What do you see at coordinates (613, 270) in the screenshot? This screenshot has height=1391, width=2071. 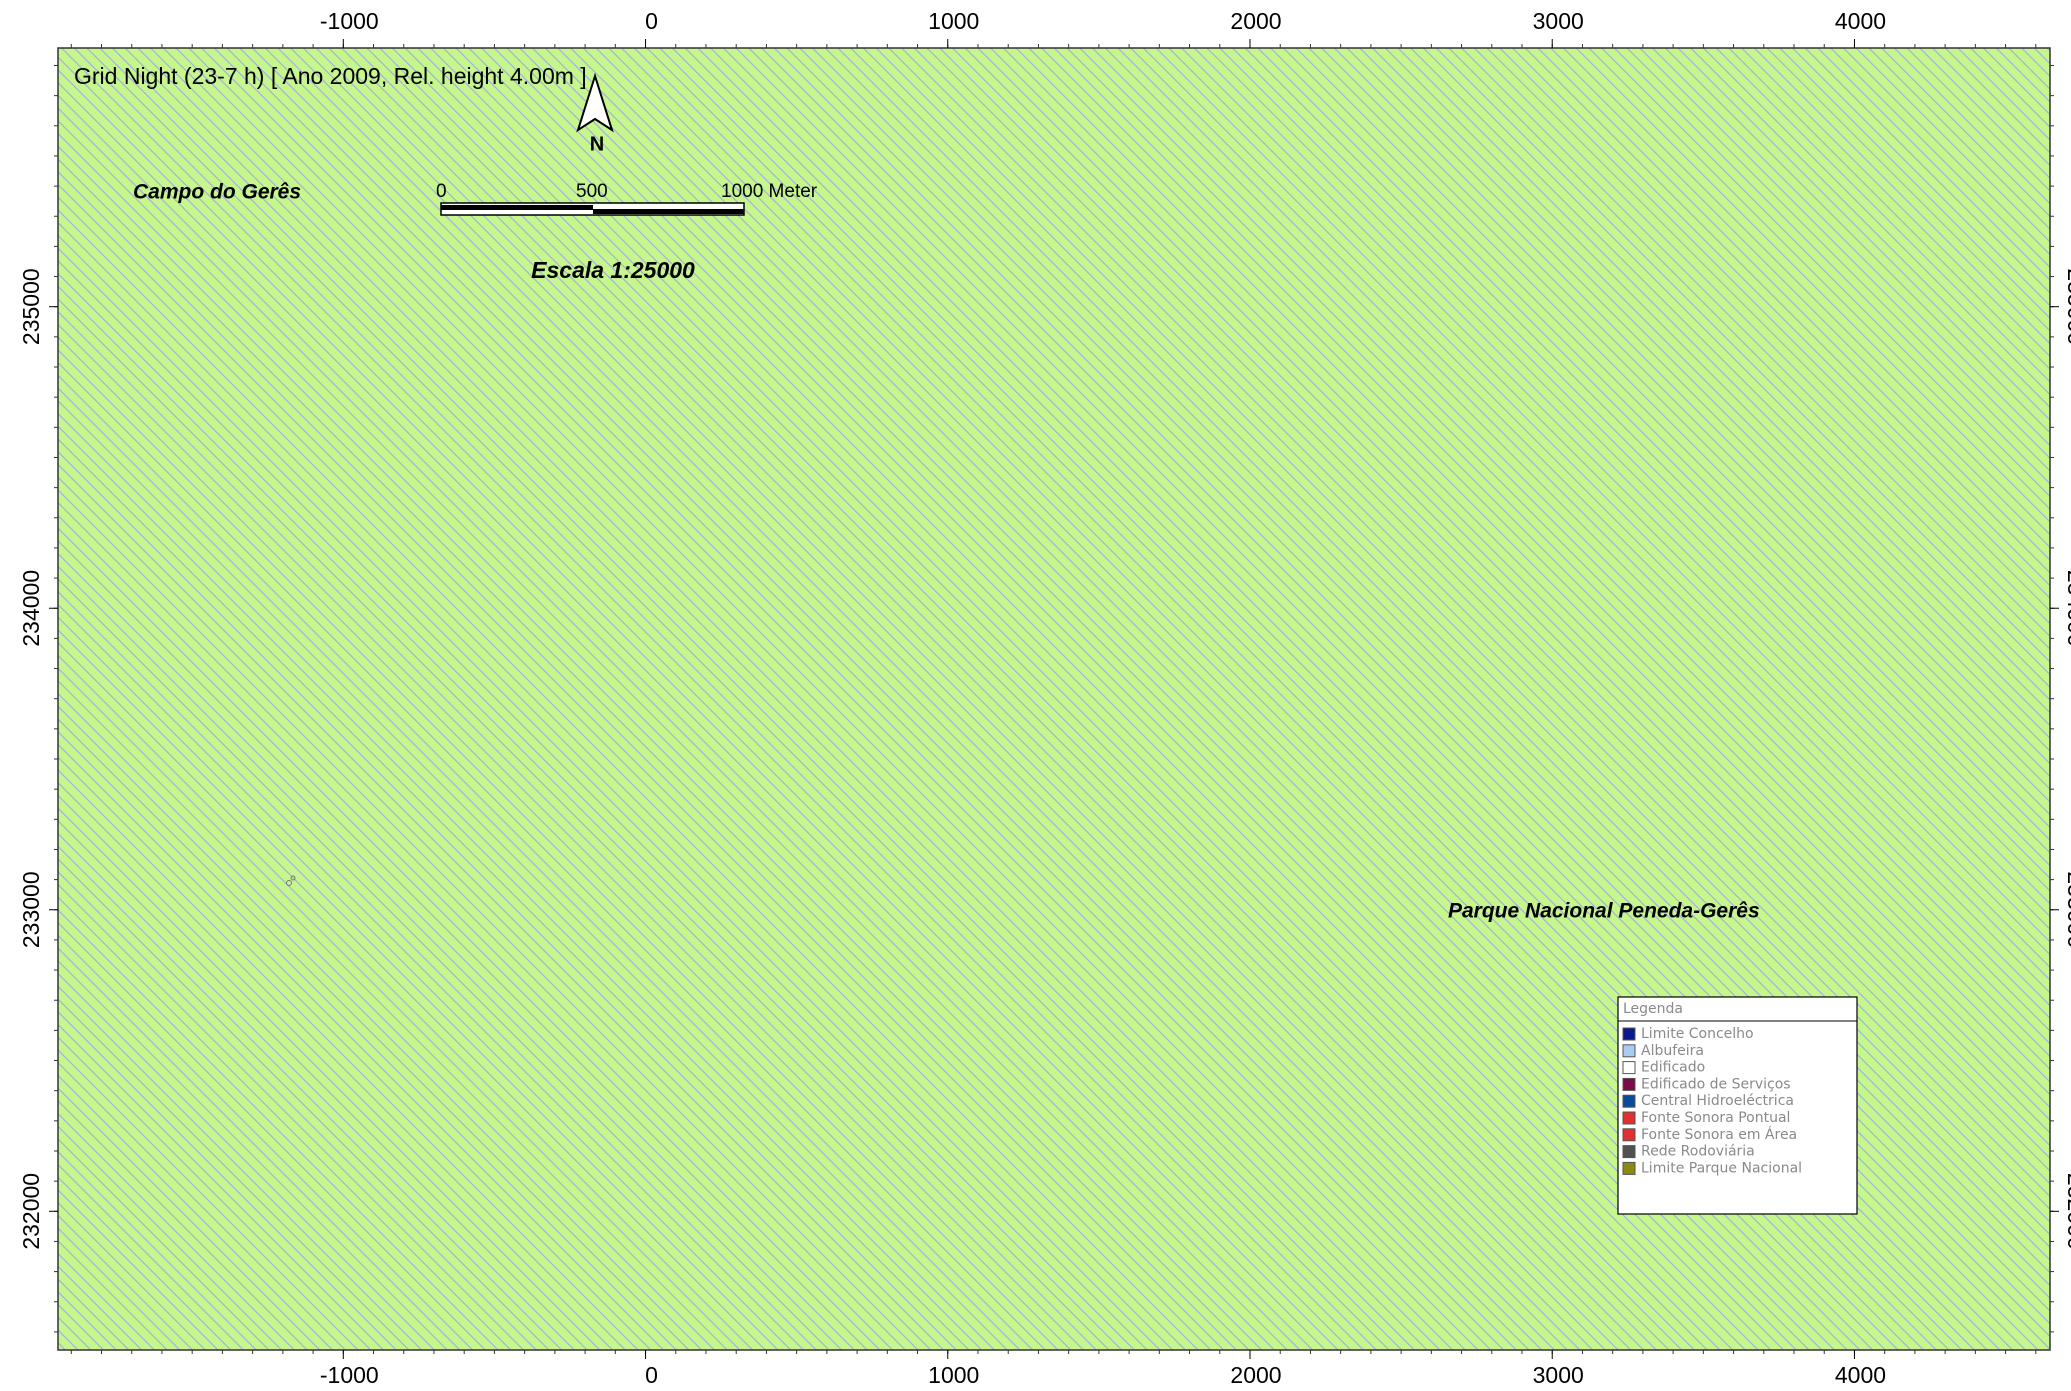 I see `scale-caption: Escala 1:25000` at bounding box center [613, 270].